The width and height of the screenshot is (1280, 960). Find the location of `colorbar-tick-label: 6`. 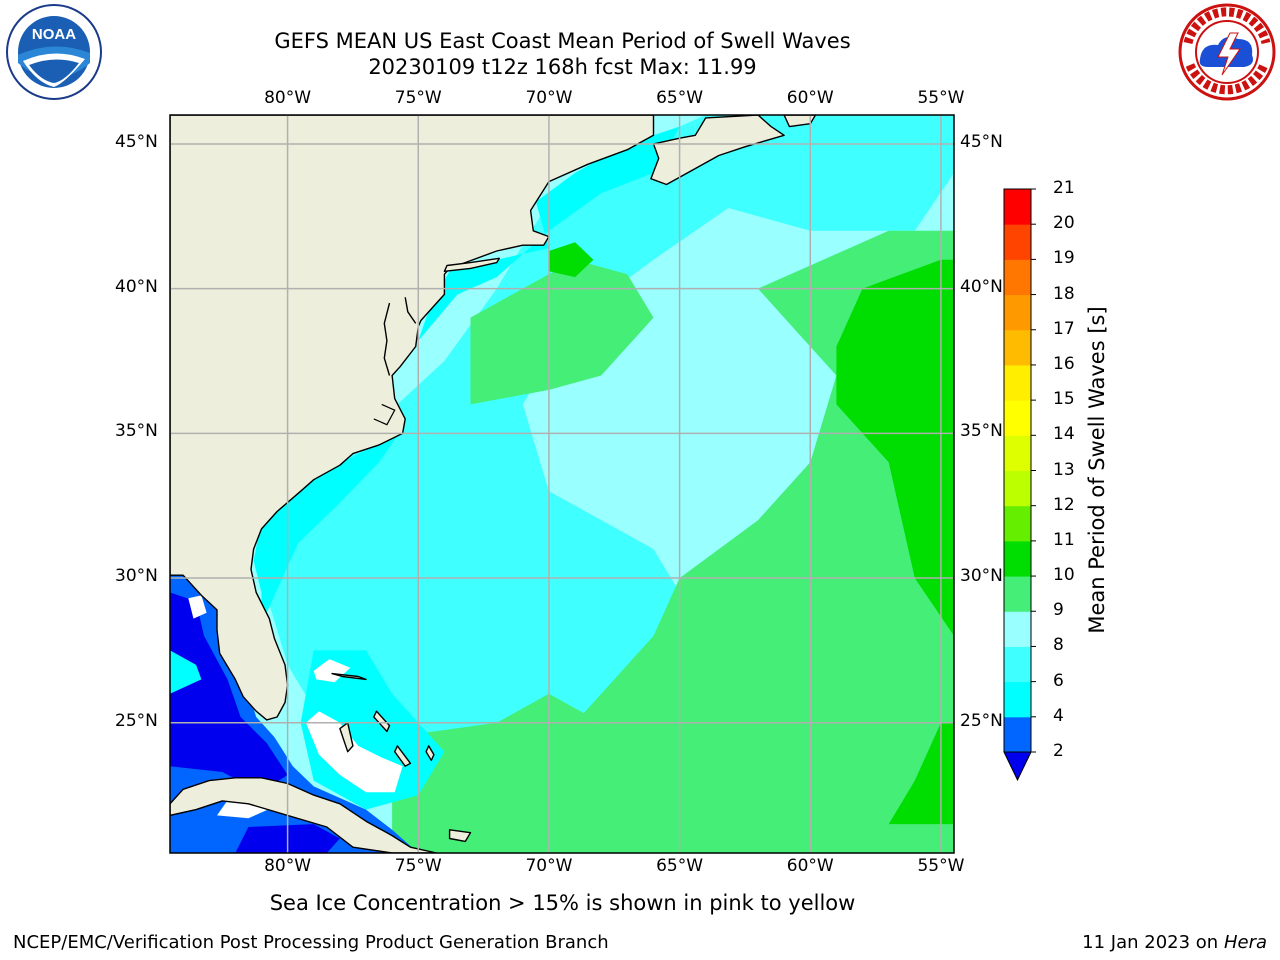

colorbar-tick-label: 6 is located at coordinates (1058, 680).